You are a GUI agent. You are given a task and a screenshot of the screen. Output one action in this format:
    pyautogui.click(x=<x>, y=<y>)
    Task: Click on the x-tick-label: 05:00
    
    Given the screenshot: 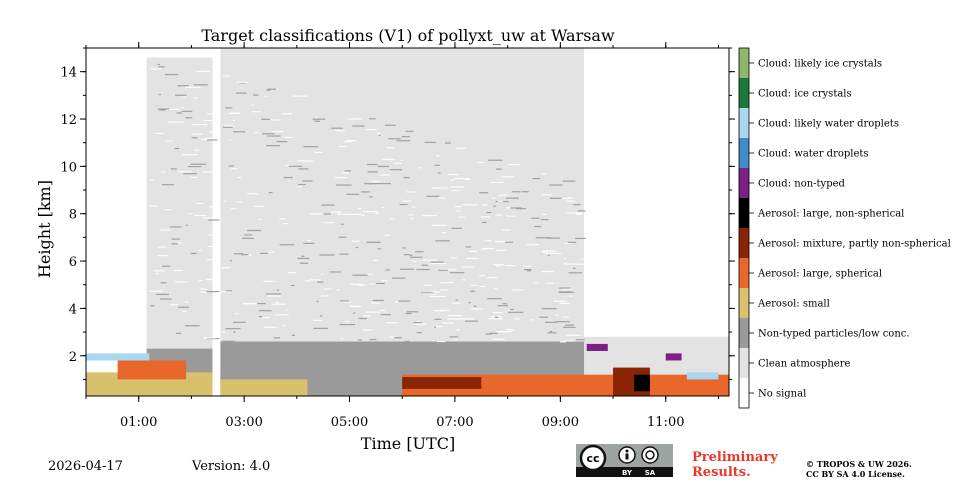 What is the action you would take?
    pyautogui.click(x=349, y=422)
    